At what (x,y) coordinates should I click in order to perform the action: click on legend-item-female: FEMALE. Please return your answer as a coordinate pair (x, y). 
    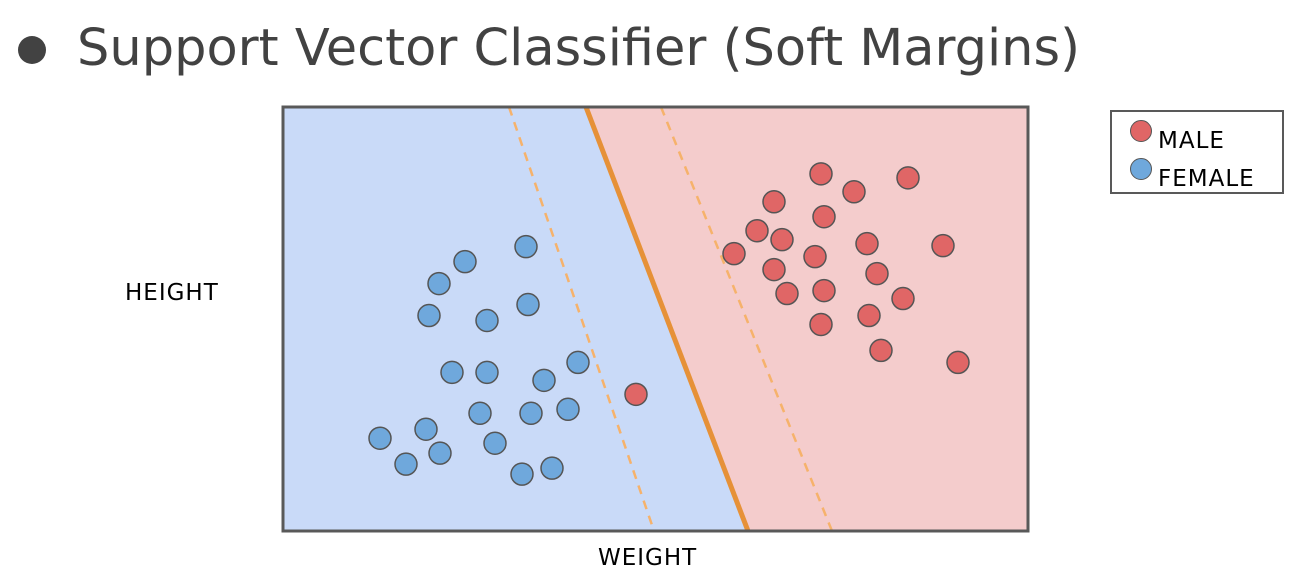
    Looking at the image, I should click on (1192, 175).